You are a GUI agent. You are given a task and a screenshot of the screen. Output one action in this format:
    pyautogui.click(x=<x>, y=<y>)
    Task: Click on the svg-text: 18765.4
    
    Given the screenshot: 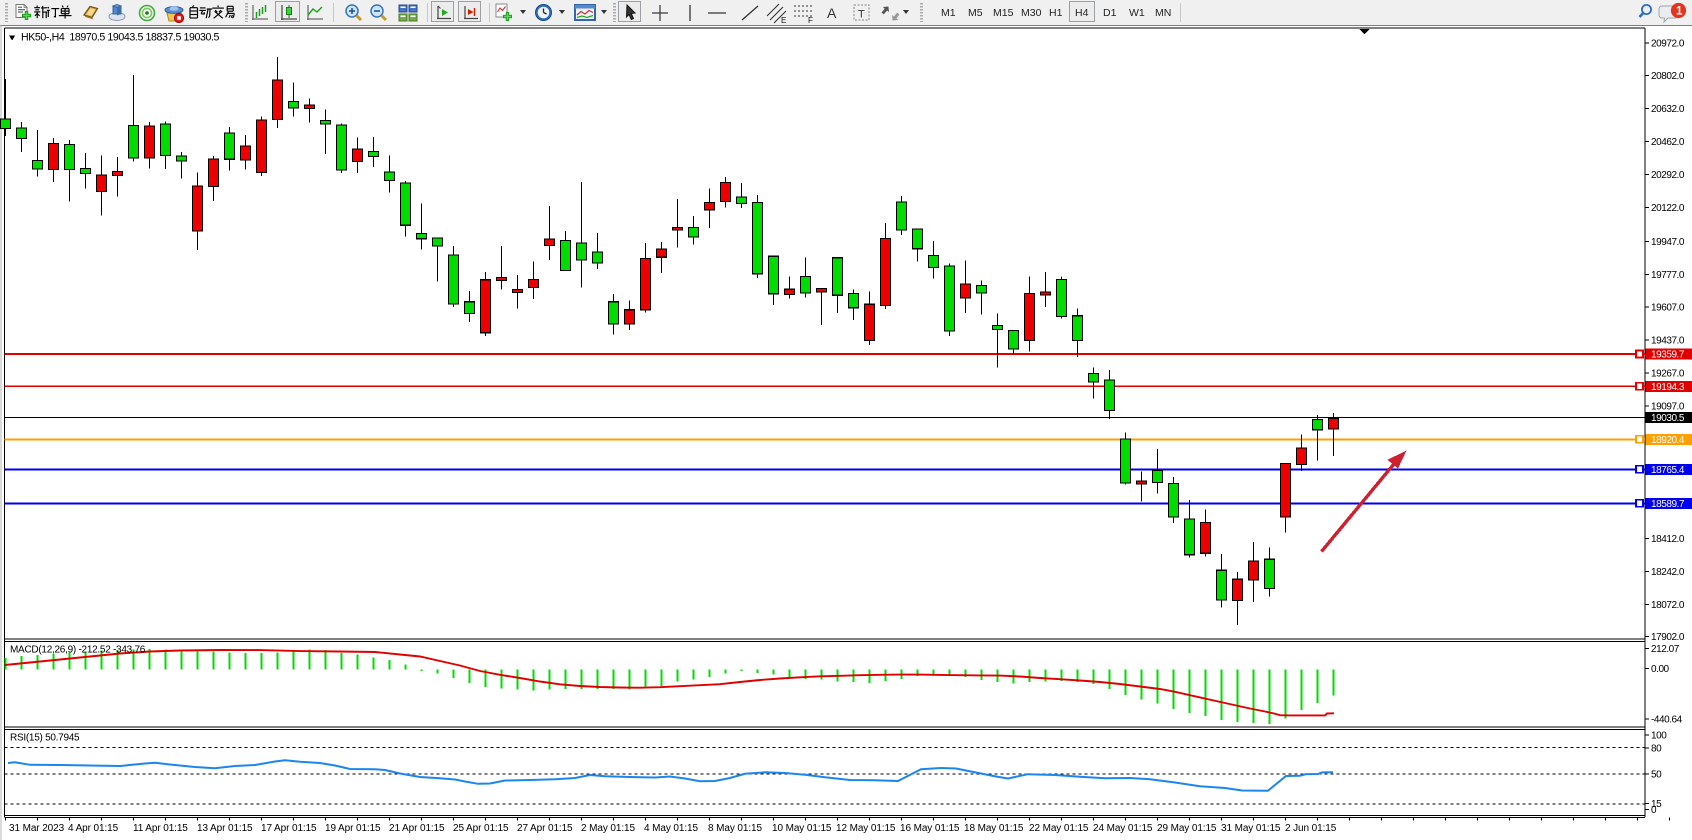 What is the action you would take?
    pyautogui.click(x=1668, y=470)
    